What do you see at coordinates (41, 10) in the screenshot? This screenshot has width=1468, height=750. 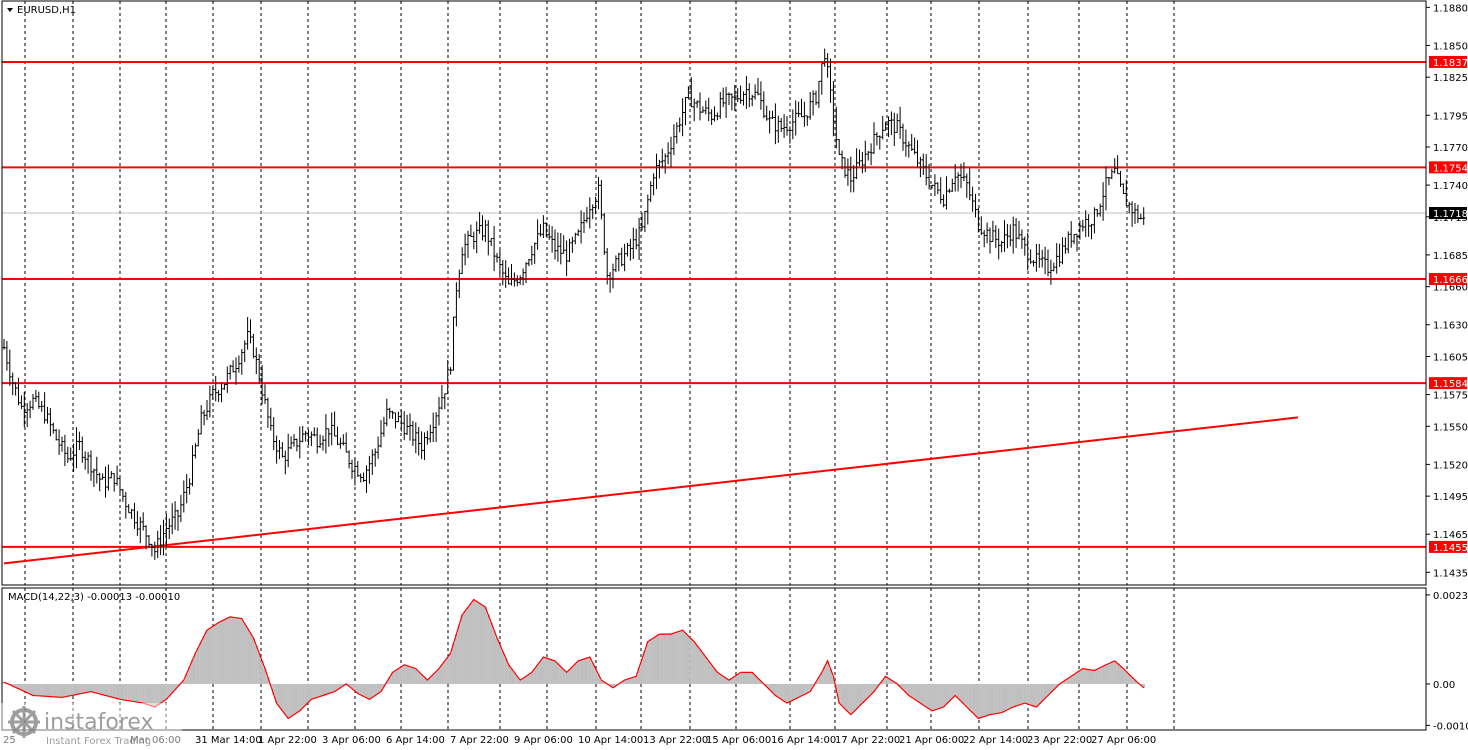 I see `symbol-header: EURUSD,H1` at bounding box center [41, 10].